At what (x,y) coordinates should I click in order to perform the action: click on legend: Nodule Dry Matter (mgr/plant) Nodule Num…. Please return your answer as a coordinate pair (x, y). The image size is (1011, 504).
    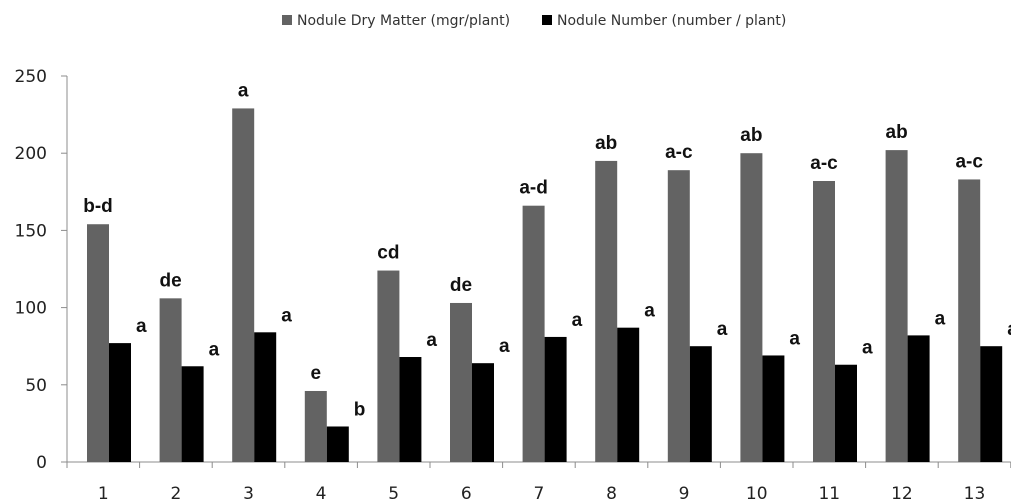
    Looking at the image, I should click on (534, 21).